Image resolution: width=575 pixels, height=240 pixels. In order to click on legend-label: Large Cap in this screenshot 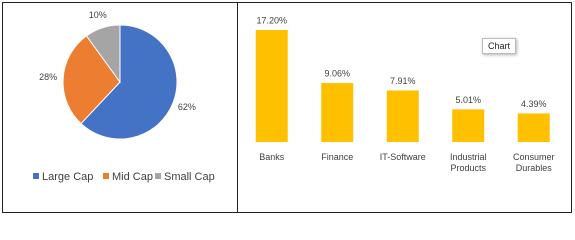, I will do `click(67, 177)`.